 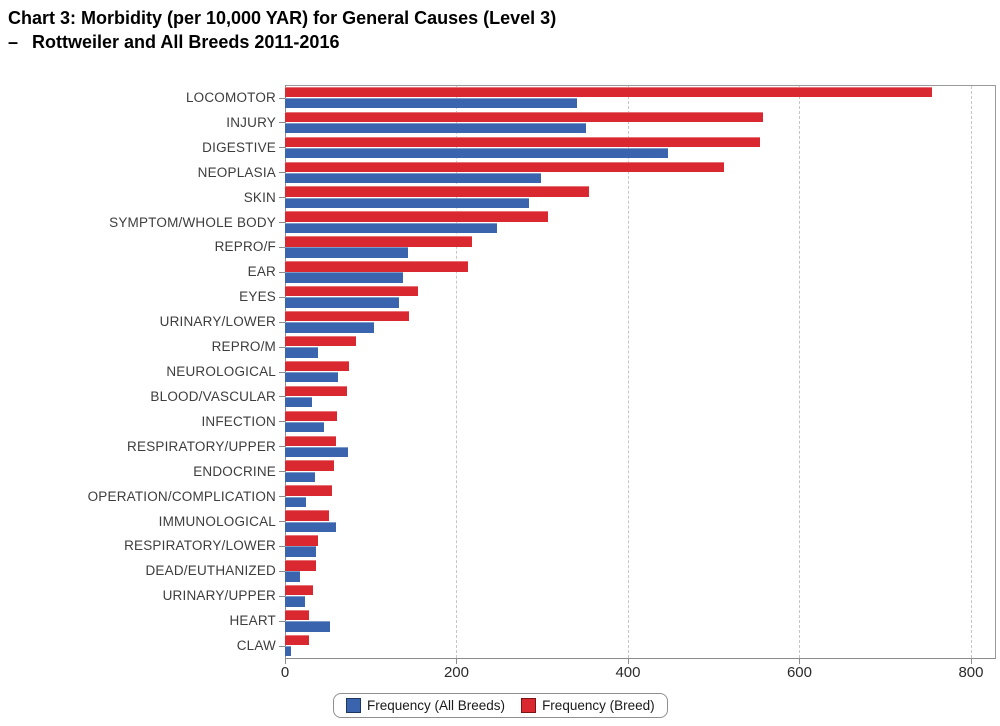 I want to click on category-label: ENDOCRINE, so click(x=234, y=471).